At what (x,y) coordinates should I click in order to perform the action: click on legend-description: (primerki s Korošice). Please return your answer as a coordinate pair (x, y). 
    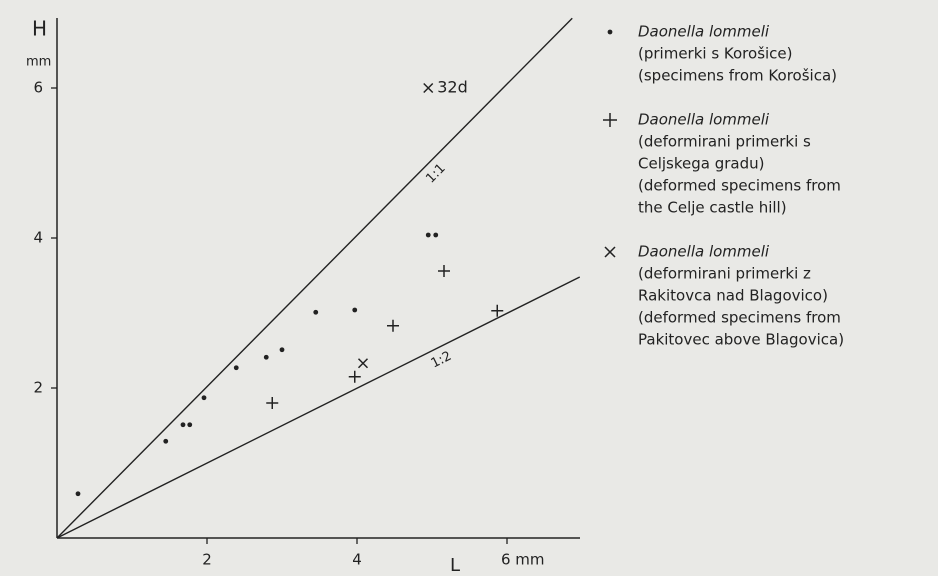
    Looking at the image, I should click on (715, 54).